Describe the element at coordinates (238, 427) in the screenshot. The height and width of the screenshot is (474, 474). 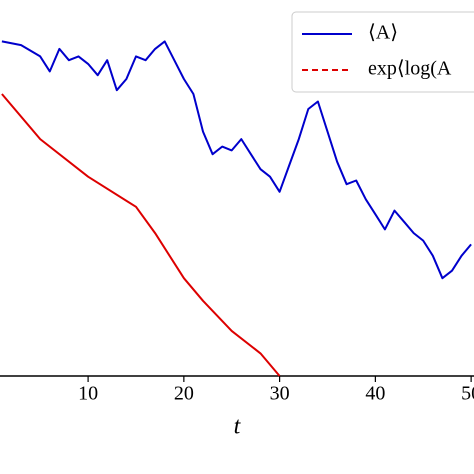
I see `x-axis-label: t` at that location.